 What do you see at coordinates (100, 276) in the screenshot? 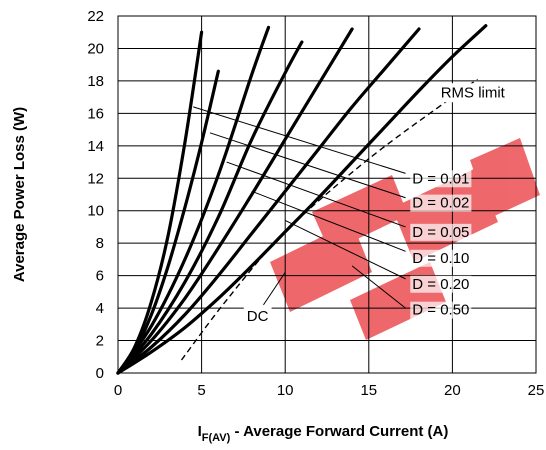
I see `y-tick-label-6: 6` at bounding box center [100, 276].